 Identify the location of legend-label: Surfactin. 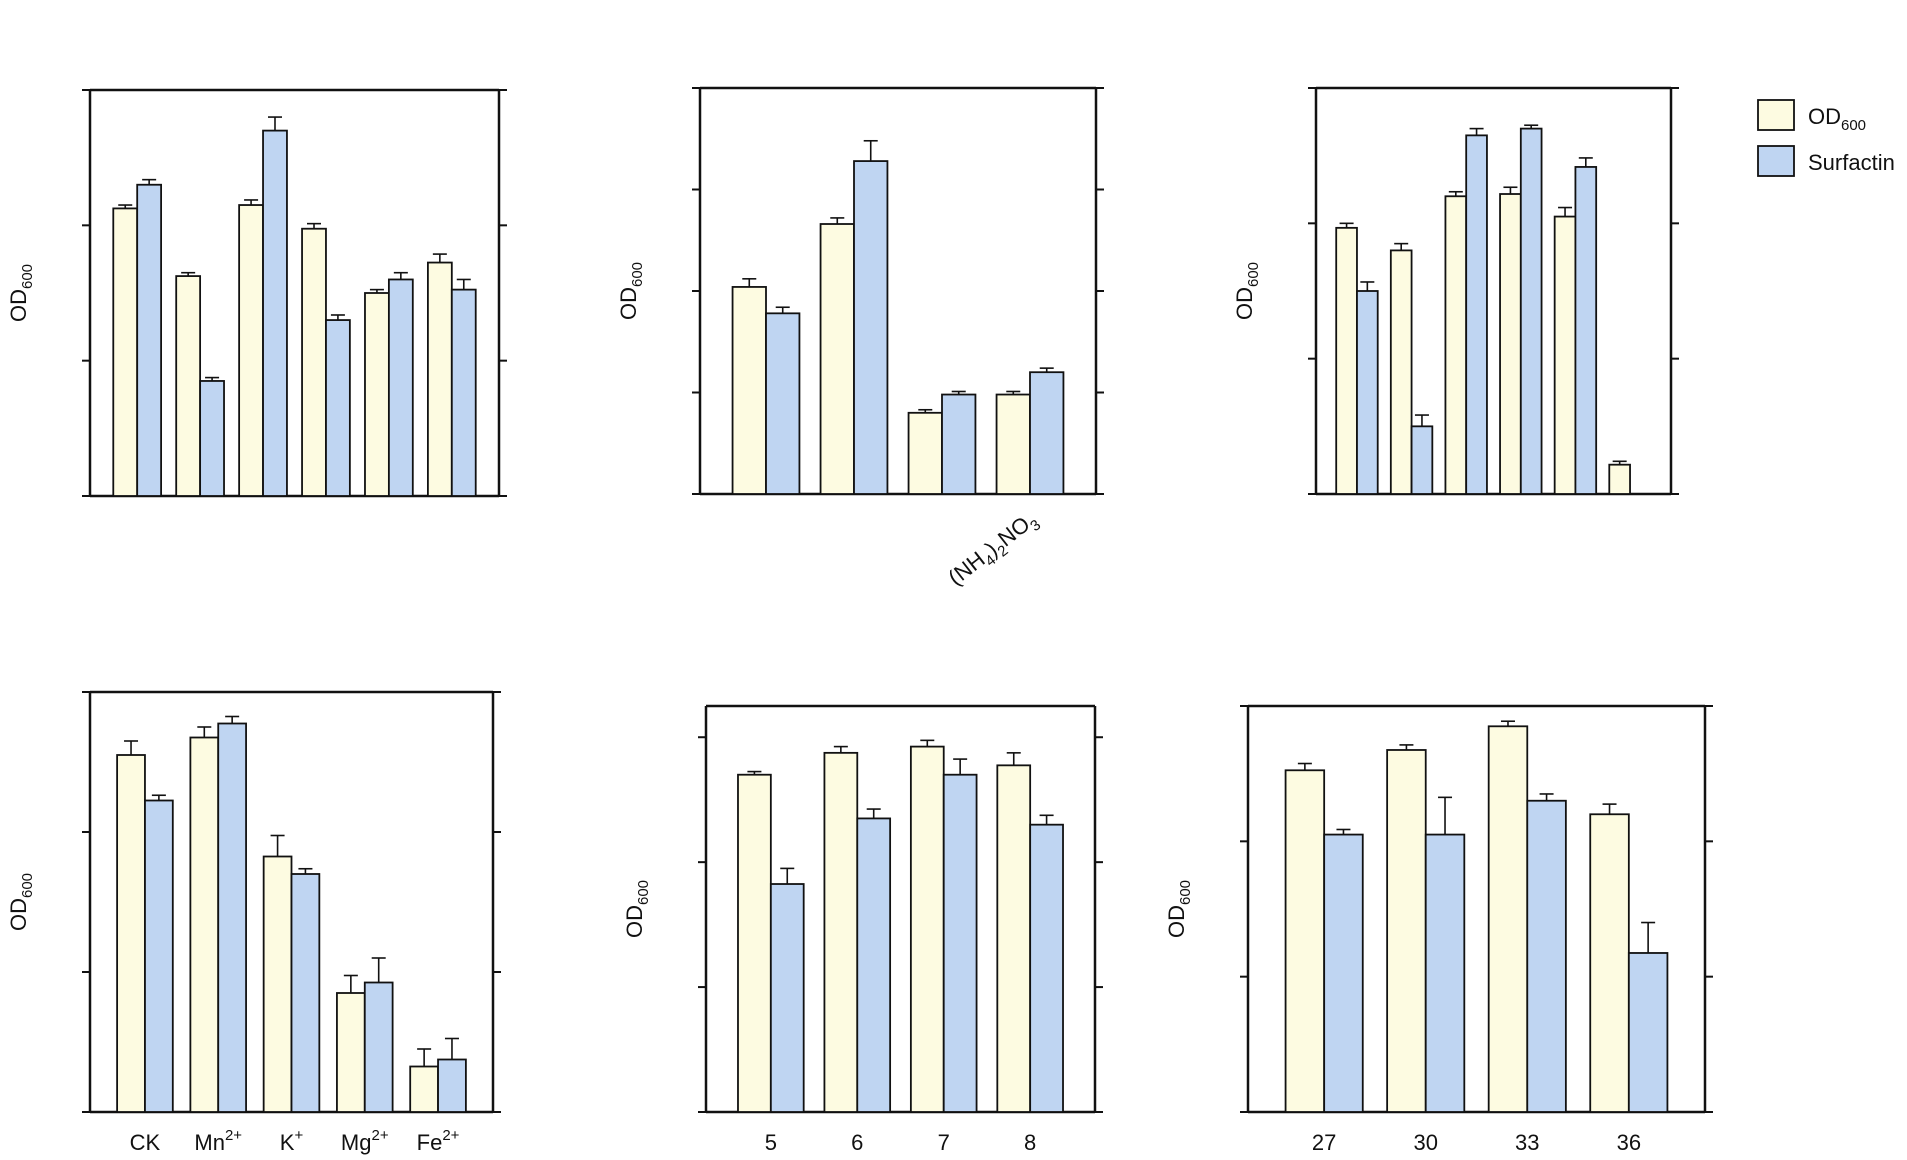
(1851, 162).